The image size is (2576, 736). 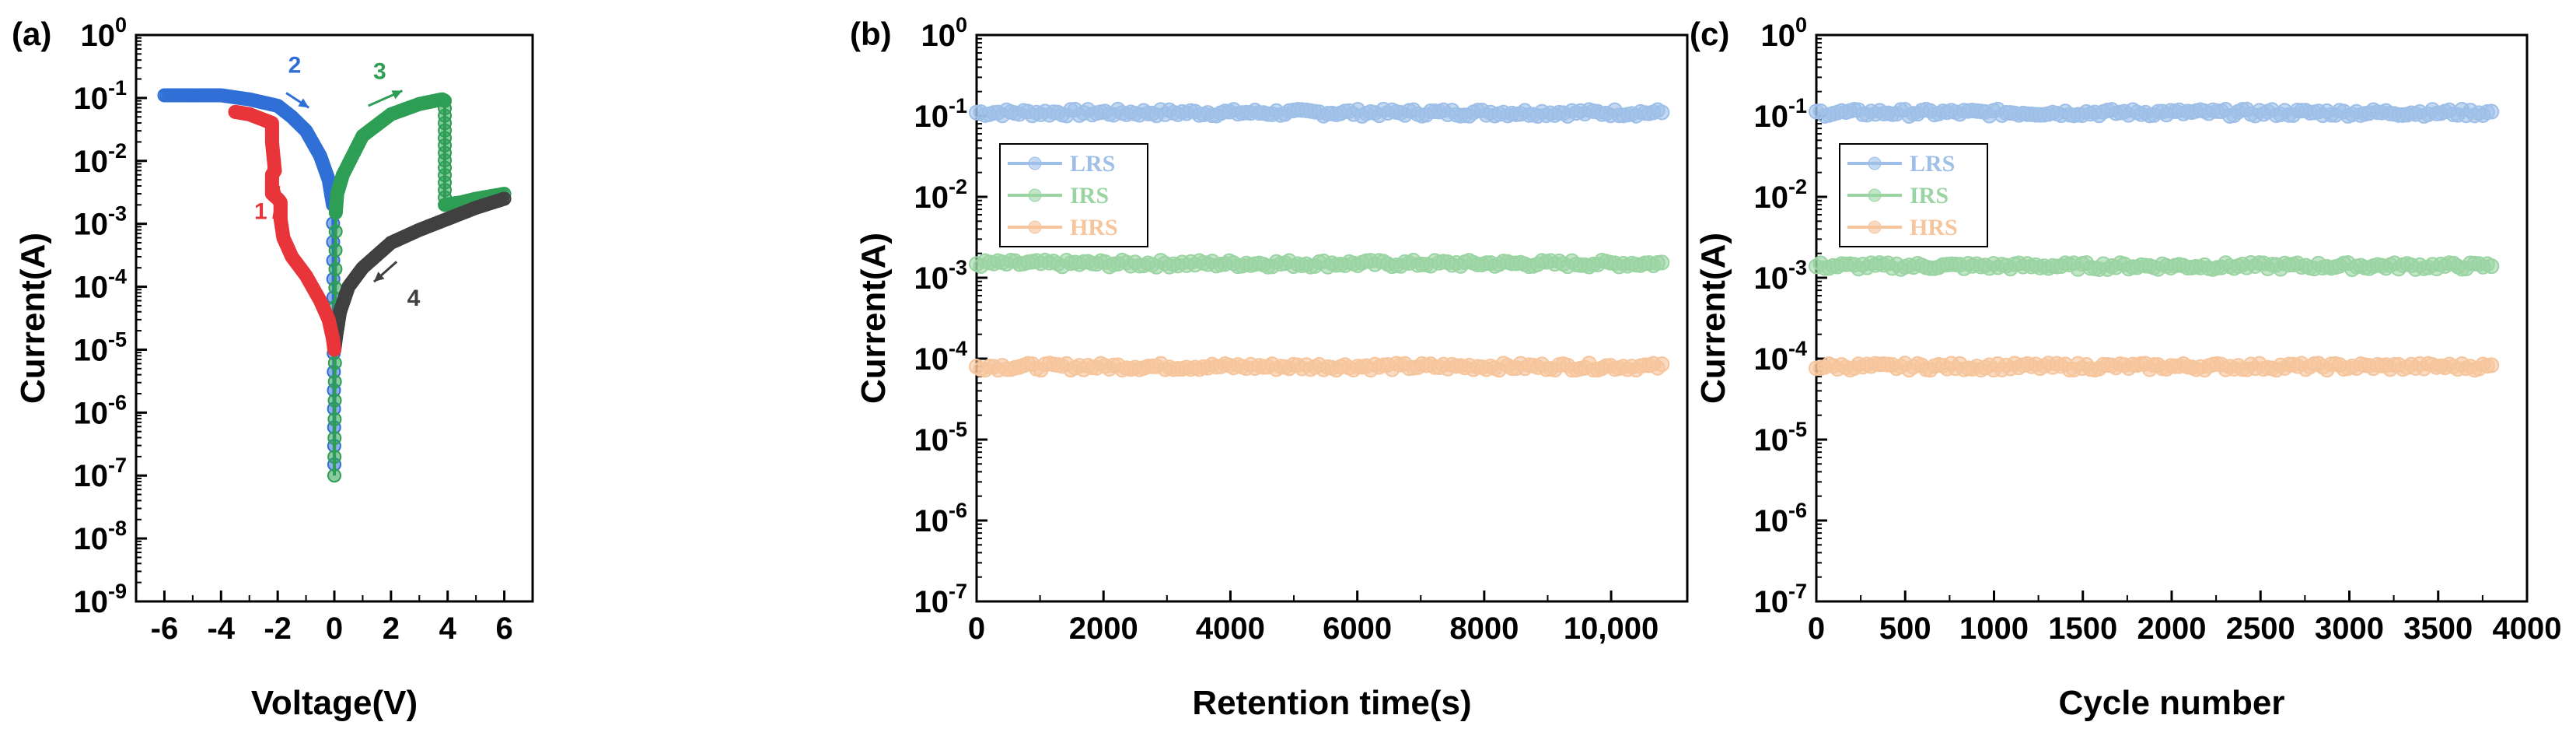 What do you see at coordinates (100, 536) in the screenshot?
I see `y-tick-label: 10⁻⁸` at bounding box center [100, 536].